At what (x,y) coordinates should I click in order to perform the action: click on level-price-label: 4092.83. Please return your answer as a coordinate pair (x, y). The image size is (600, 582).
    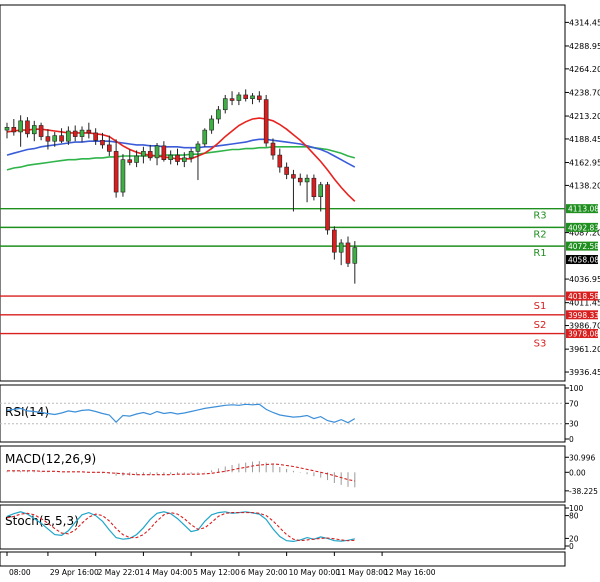
    Looking at the image, I should click on (583, 227).